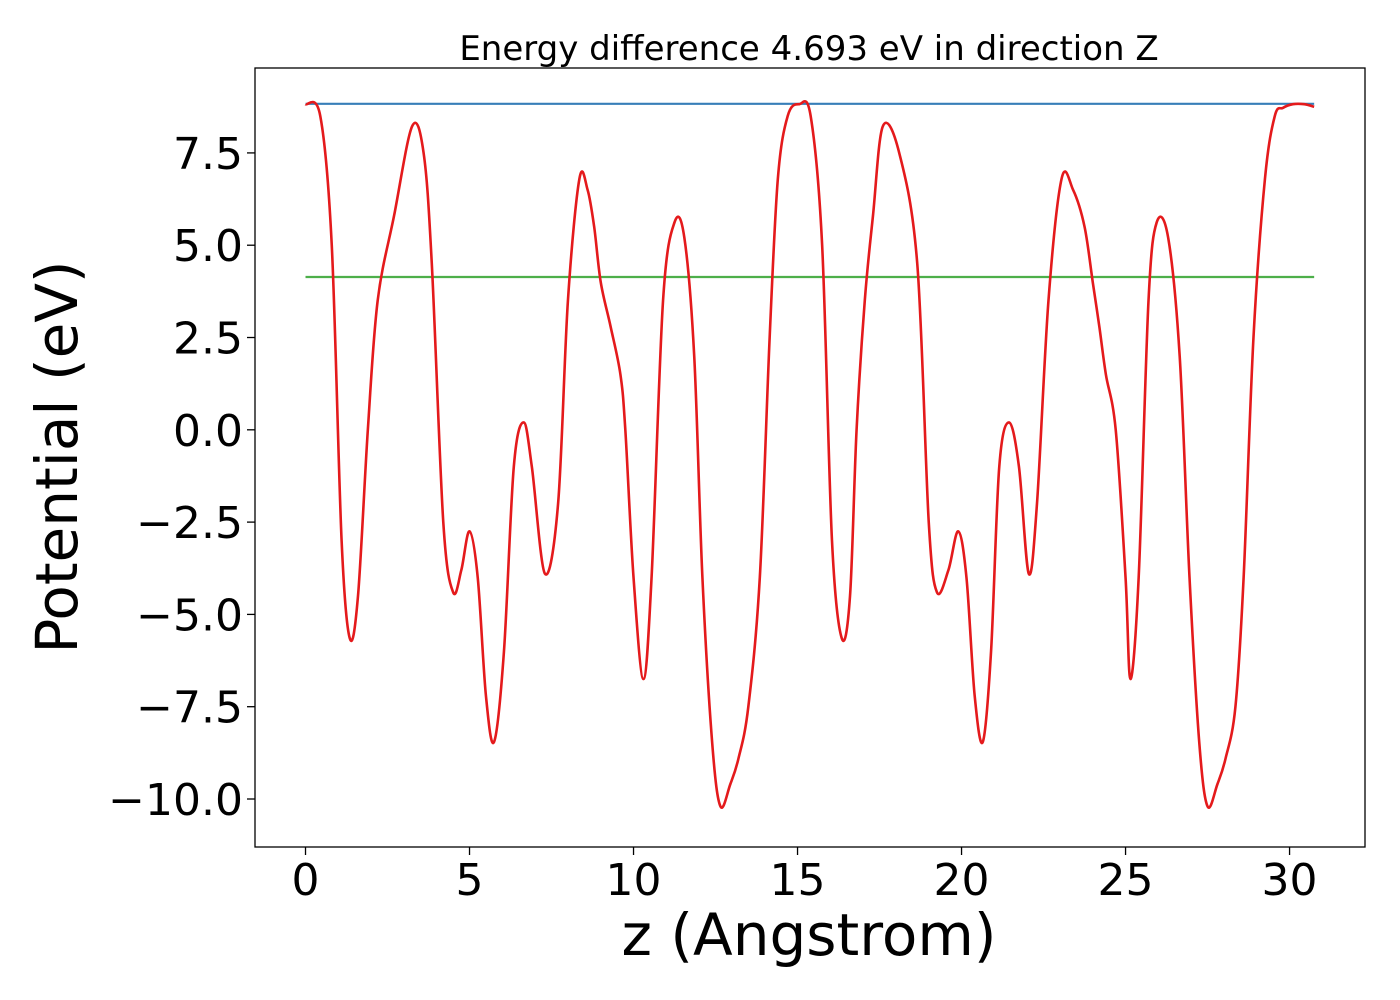 This screenshot has height=1000, width=1400. What do you see at coordinates (208, 431) in the screenshot?
I see `y-tick-label: 0.0` at bounding box center [208, 431].